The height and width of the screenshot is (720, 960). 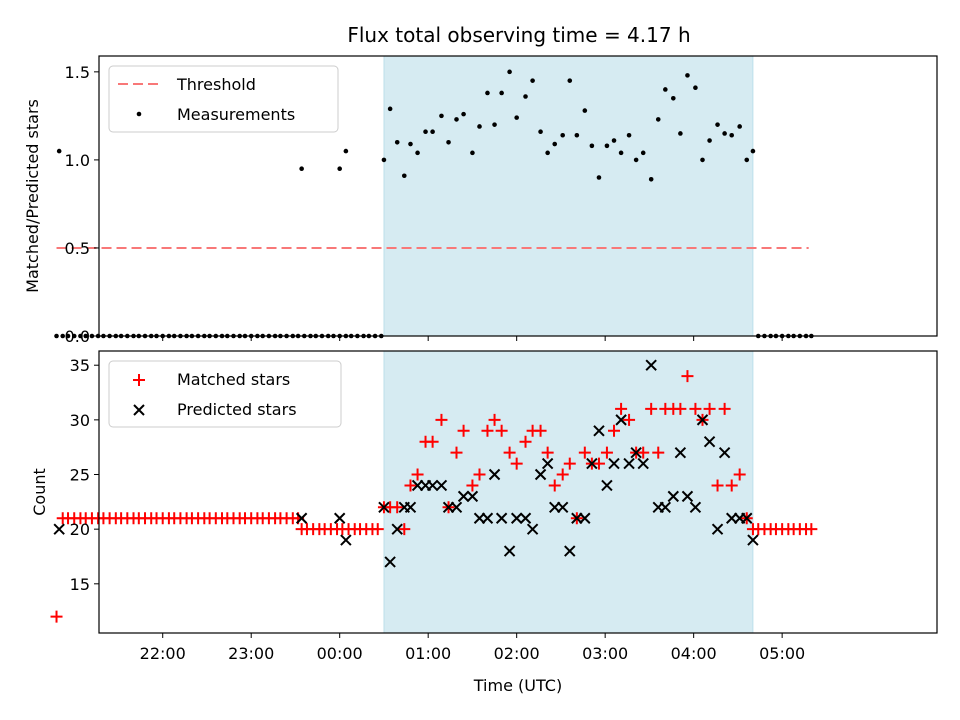 What do you see at coordinates (32, 196) in the screenshot?
I see `top-y-axis-label: Matched/Predicted stars` at bounding box center [32, 196].